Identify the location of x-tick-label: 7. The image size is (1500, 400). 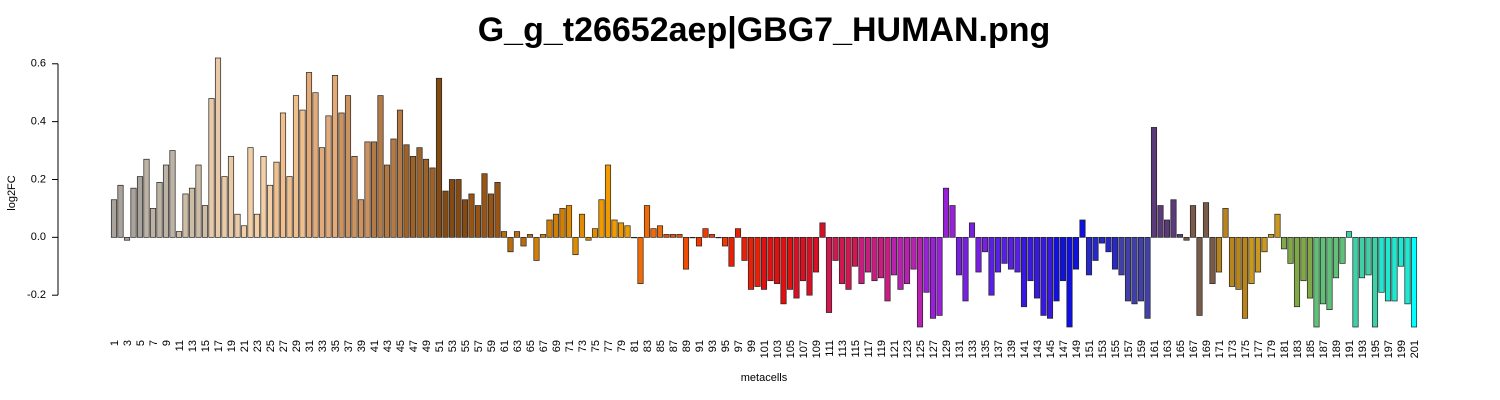
(154, 343).